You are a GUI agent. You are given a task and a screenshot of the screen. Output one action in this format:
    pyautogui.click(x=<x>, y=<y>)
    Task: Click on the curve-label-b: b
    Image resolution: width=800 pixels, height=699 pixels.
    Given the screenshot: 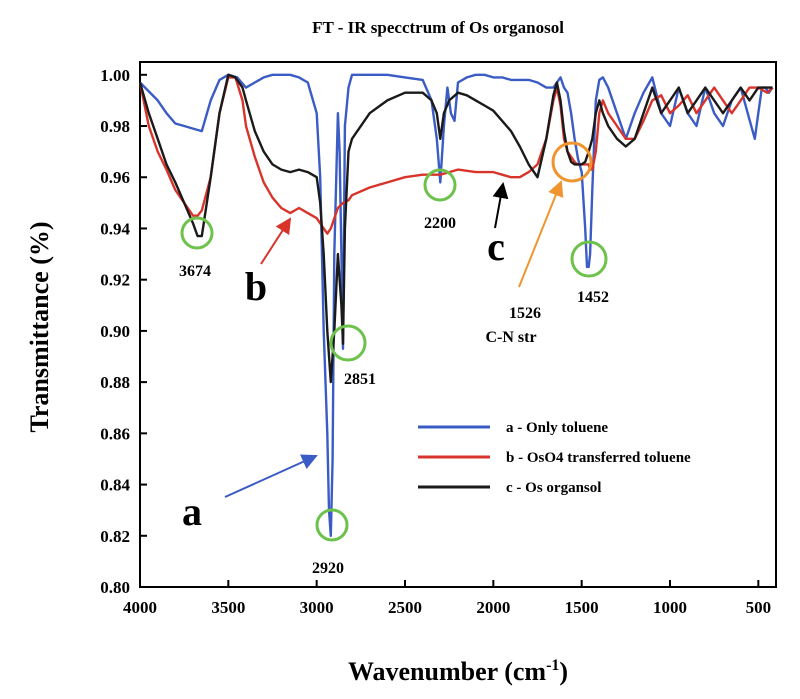 What is the action you would take?
    pyautogui.click(x=256, y=286)
    